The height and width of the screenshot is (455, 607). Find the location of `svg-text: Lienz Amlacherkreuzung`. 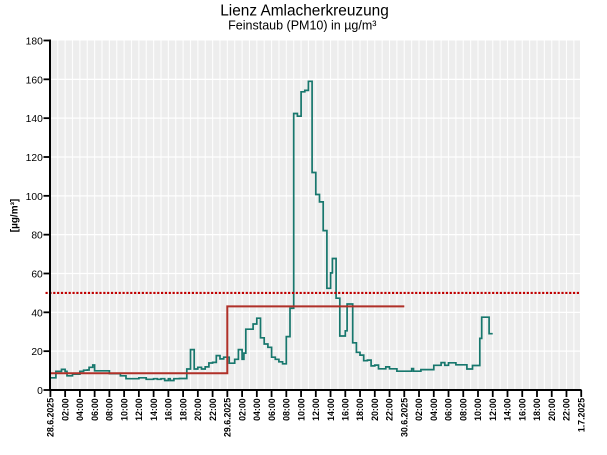

svg-text: Lienz Amlacherkreuzung is located at coordinates (304, 11).